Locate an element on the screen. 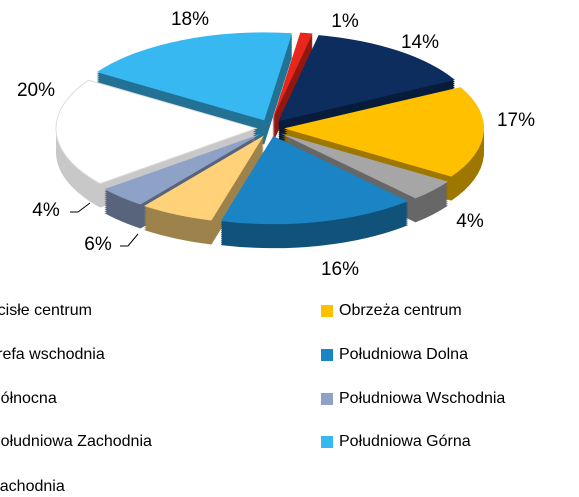 The image size is (579, 497). legend-label: Południowa Dolna is located at coordinates (403, 354).